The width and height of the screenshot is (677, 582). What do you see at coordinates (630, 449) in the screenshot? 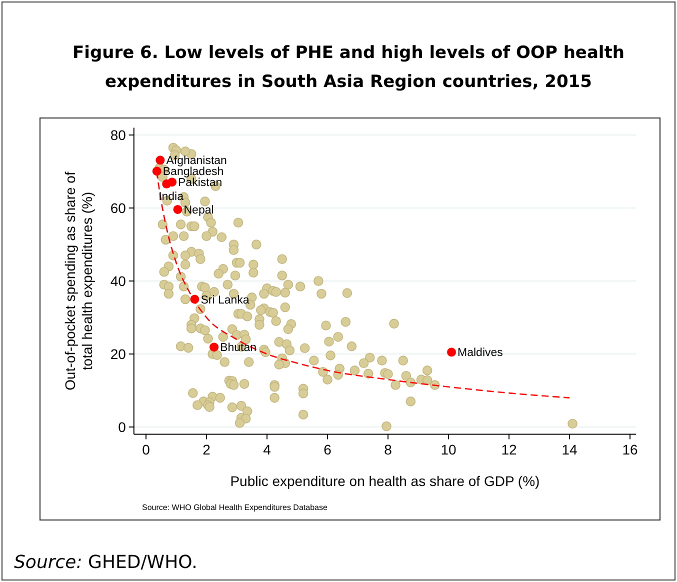
I see `x-tick-label: 16` at bounding box center [630, 449].